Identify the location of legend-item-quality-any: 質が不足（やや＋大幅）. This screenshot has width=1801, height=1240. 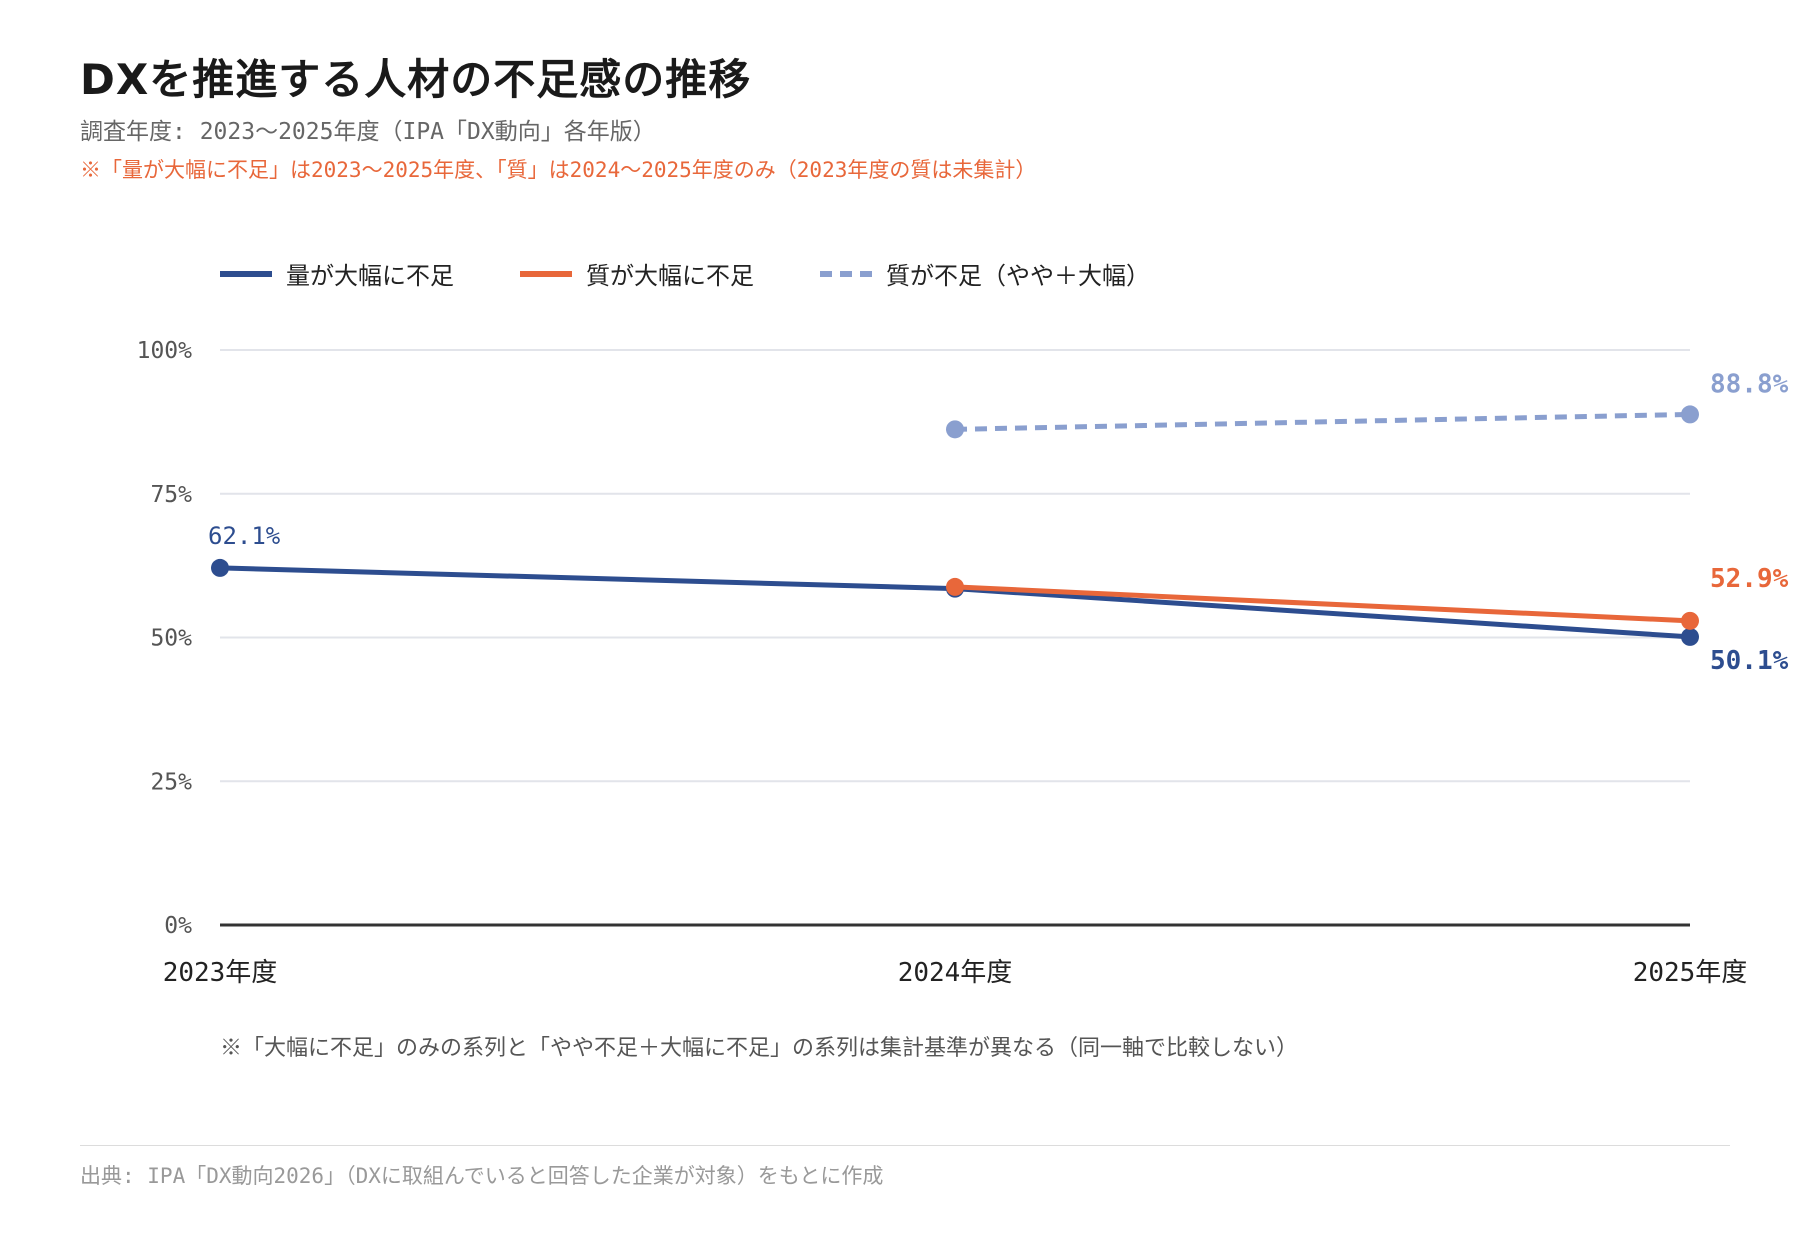
(985, 273).